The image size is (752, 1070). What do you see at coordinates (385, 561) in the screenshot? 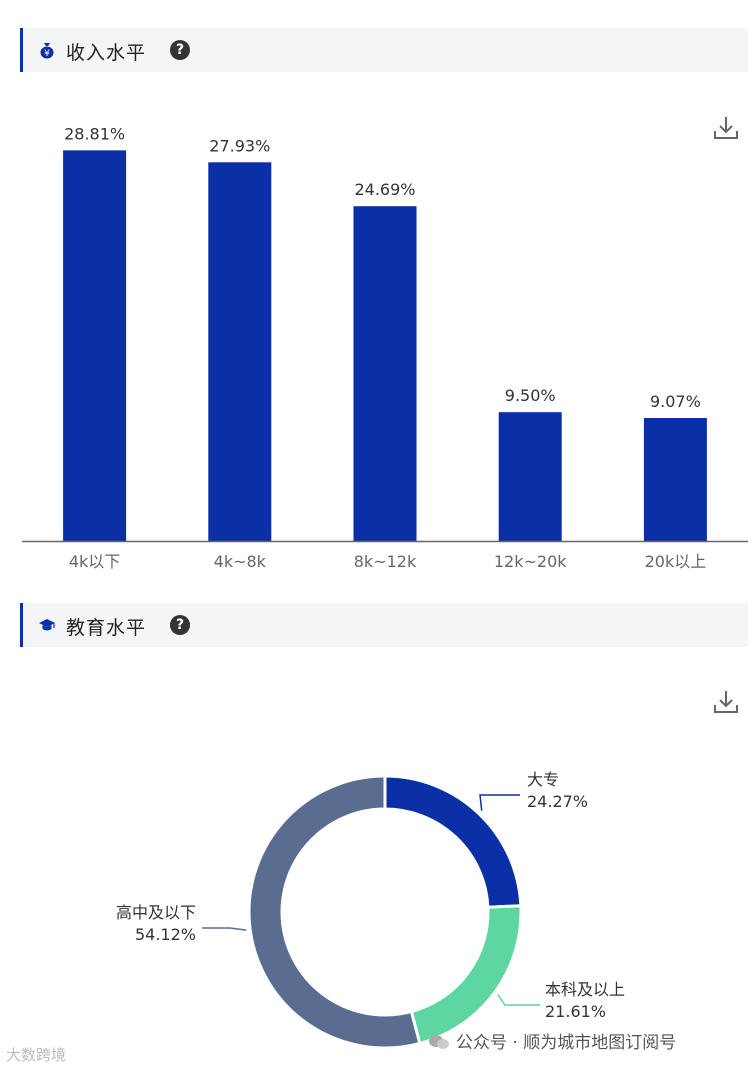
I see `x-tick-label: 8k~12k` at bounding box center [385, 561].